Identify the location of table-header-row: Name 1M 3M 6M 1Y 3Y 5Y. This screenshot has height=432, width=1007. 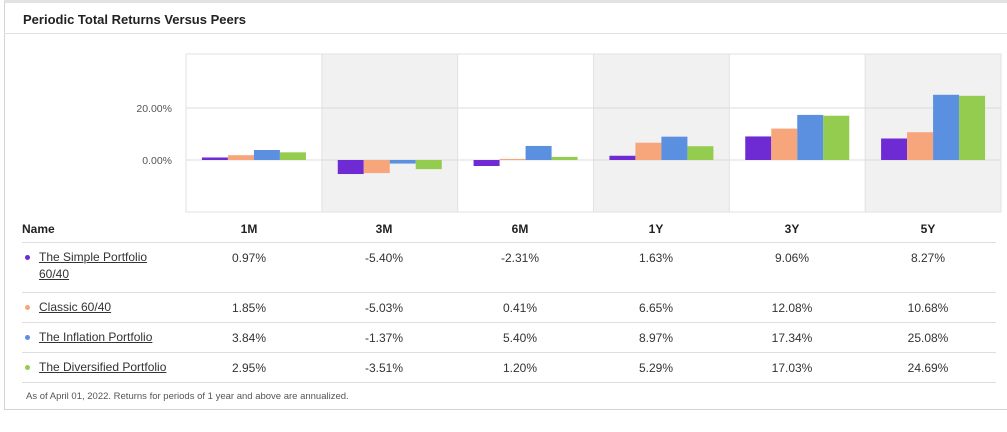
(509, 229).